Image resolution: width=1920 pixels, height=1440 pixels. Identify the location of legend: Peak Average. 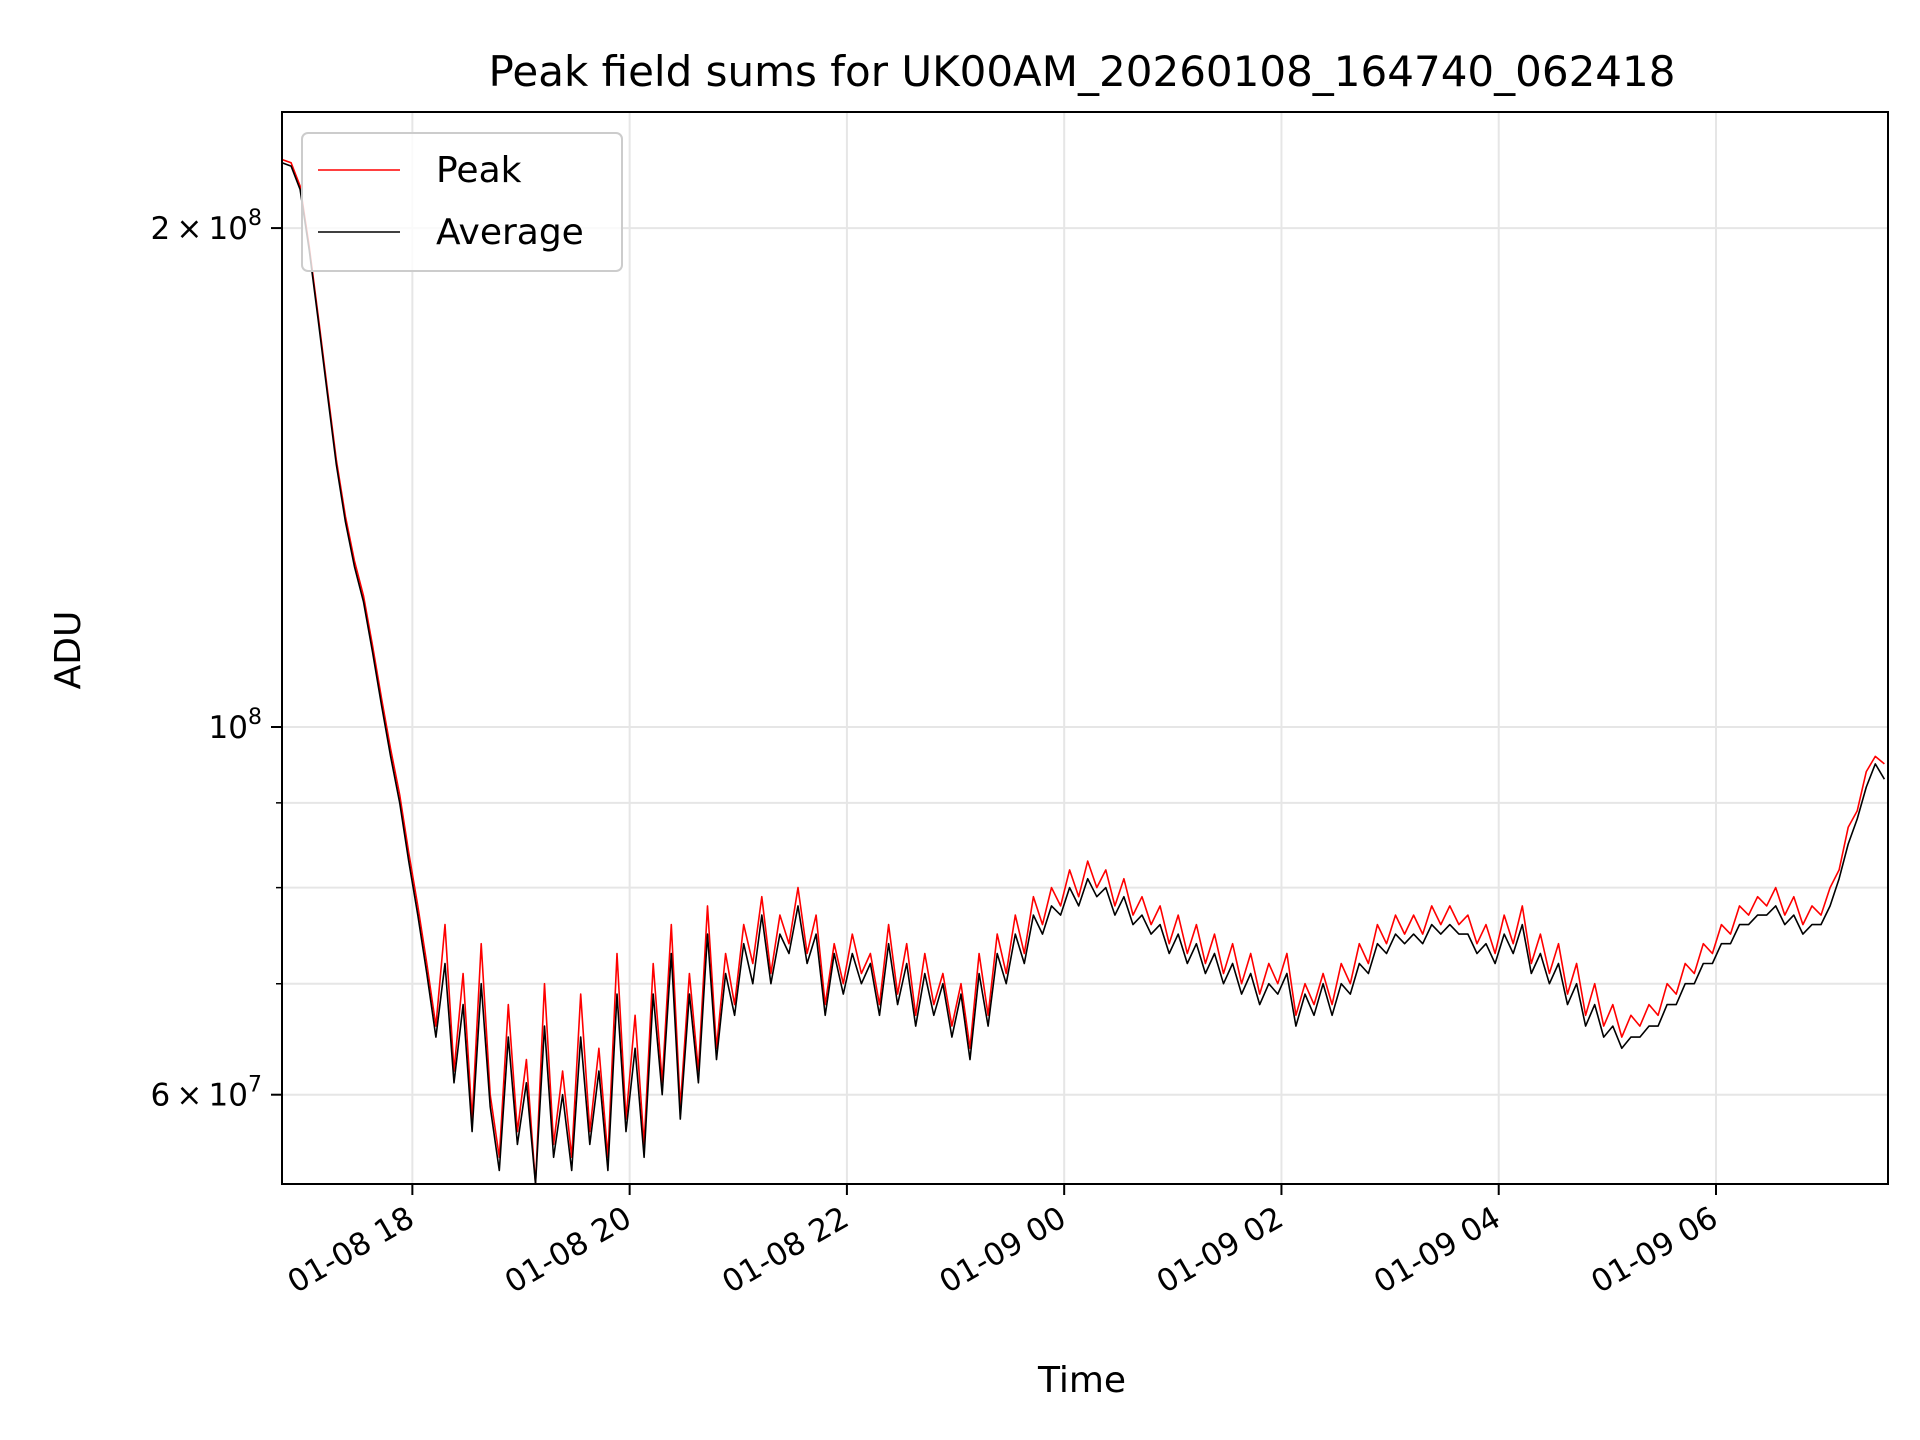
(462, 202).